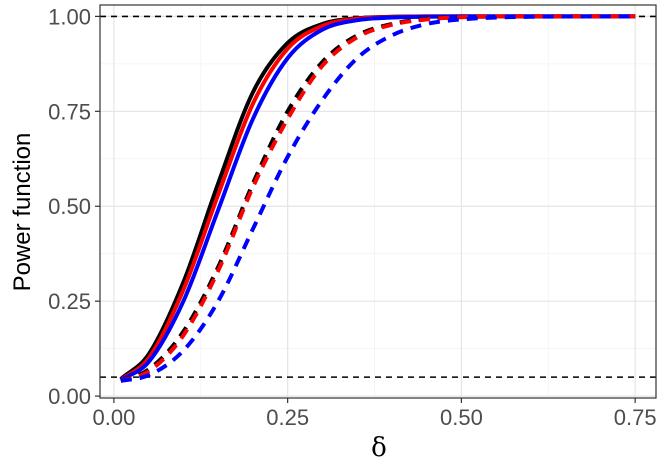 This screenshot has width=664, height=471. What do you see at coordinates (379, 448) in the screenshot?
I see `x-axis-title: δ` at bounding box center [379, 448].